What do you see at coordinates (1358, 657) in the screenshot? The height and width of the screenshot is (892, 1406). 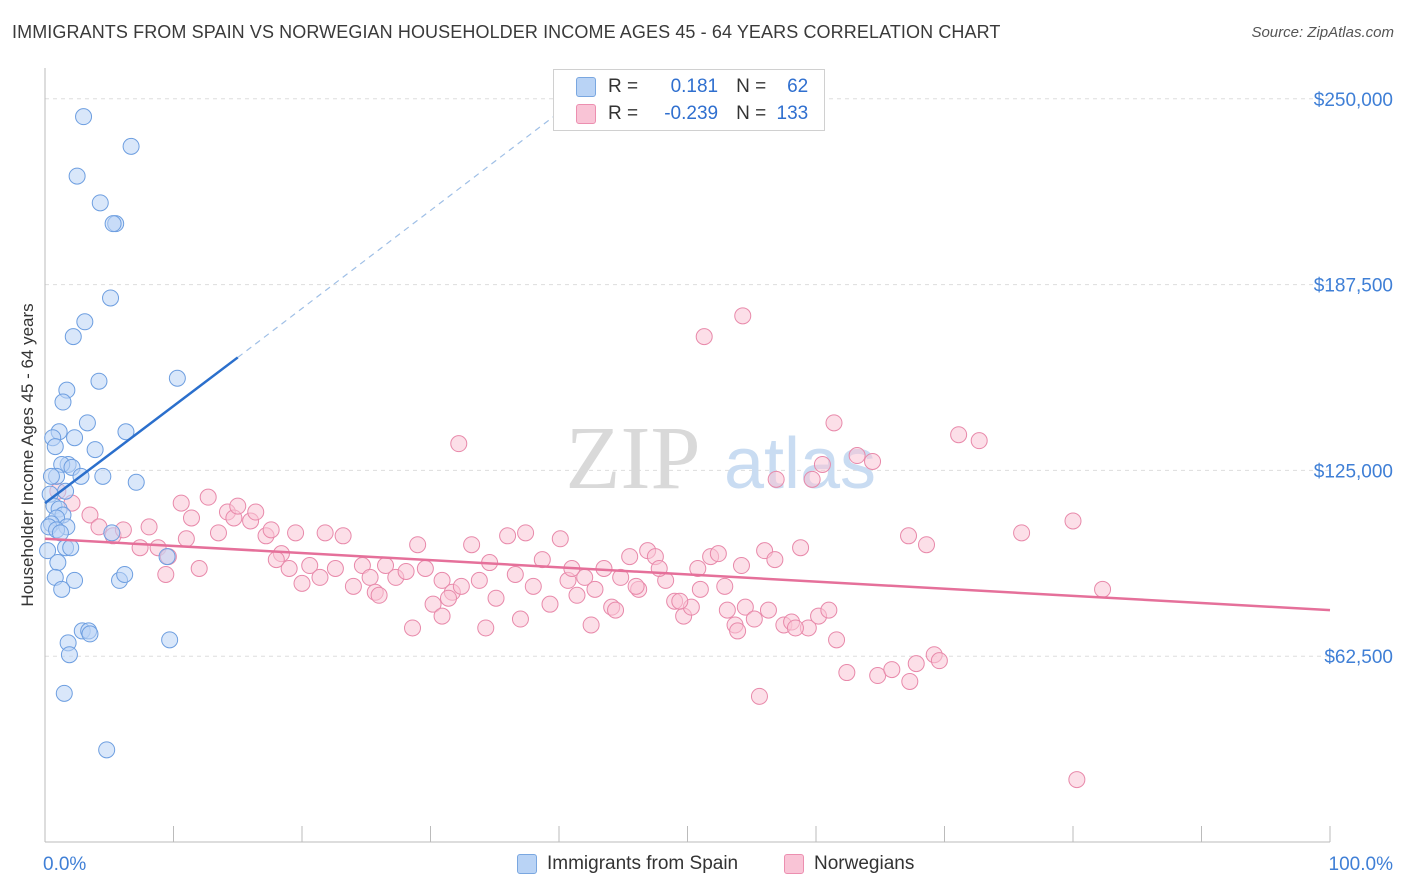 I see `y-tick-label: $62,500` at bounding box center [1358, 657].